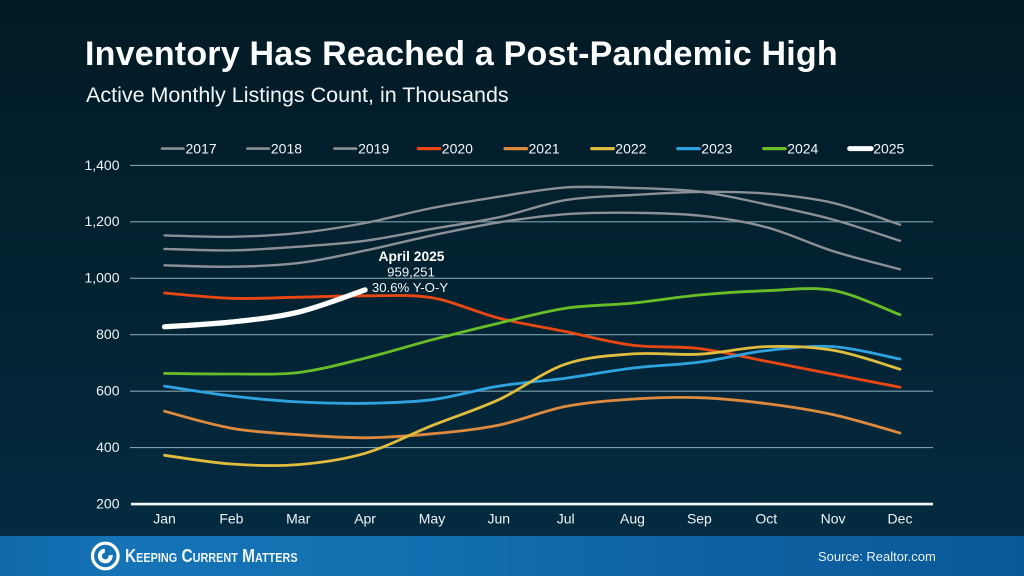  What do you see at coordinates (101, 221) in the screenshot?
I see `svg-text: 1,200` at bounding box center [101, 221].